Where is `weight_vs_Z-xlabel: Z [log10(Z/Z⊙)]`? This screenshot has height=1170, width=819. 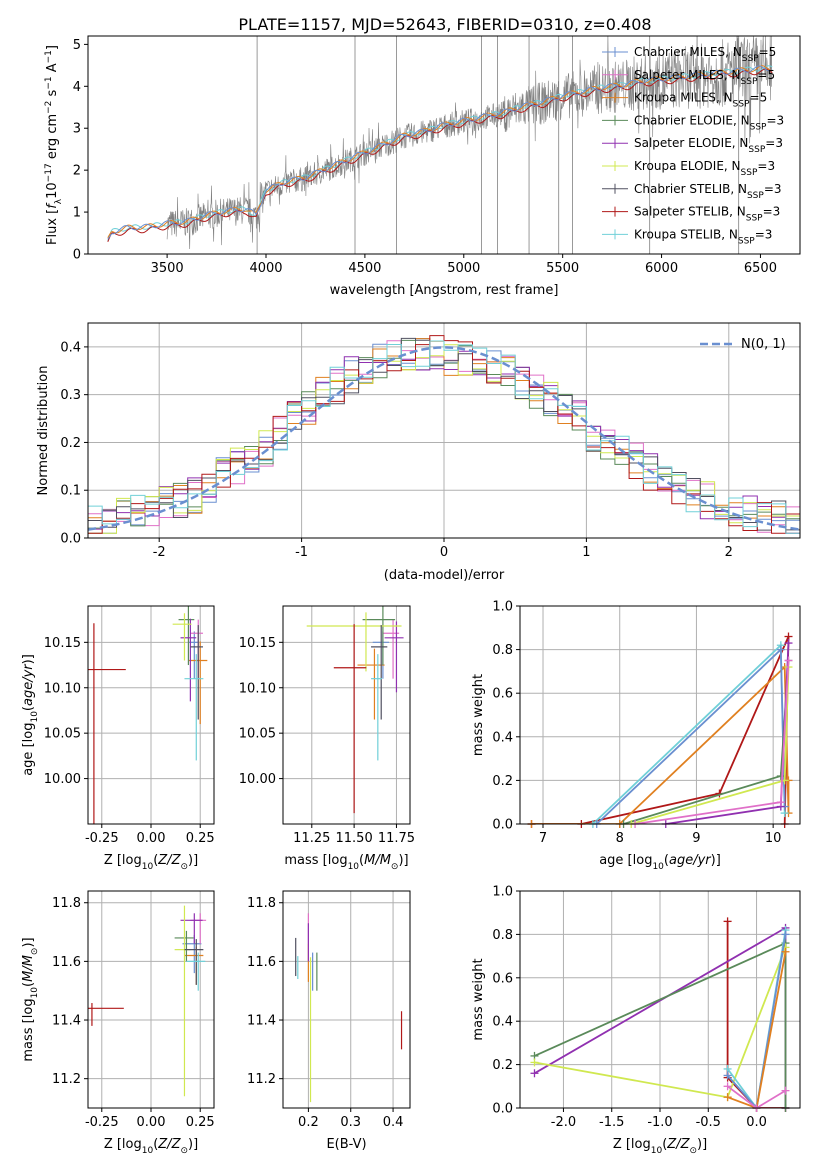
weight_vs_Z-xlabel: Z [log10(Z/Z⊙)] is located at coordinates (660, 1146).